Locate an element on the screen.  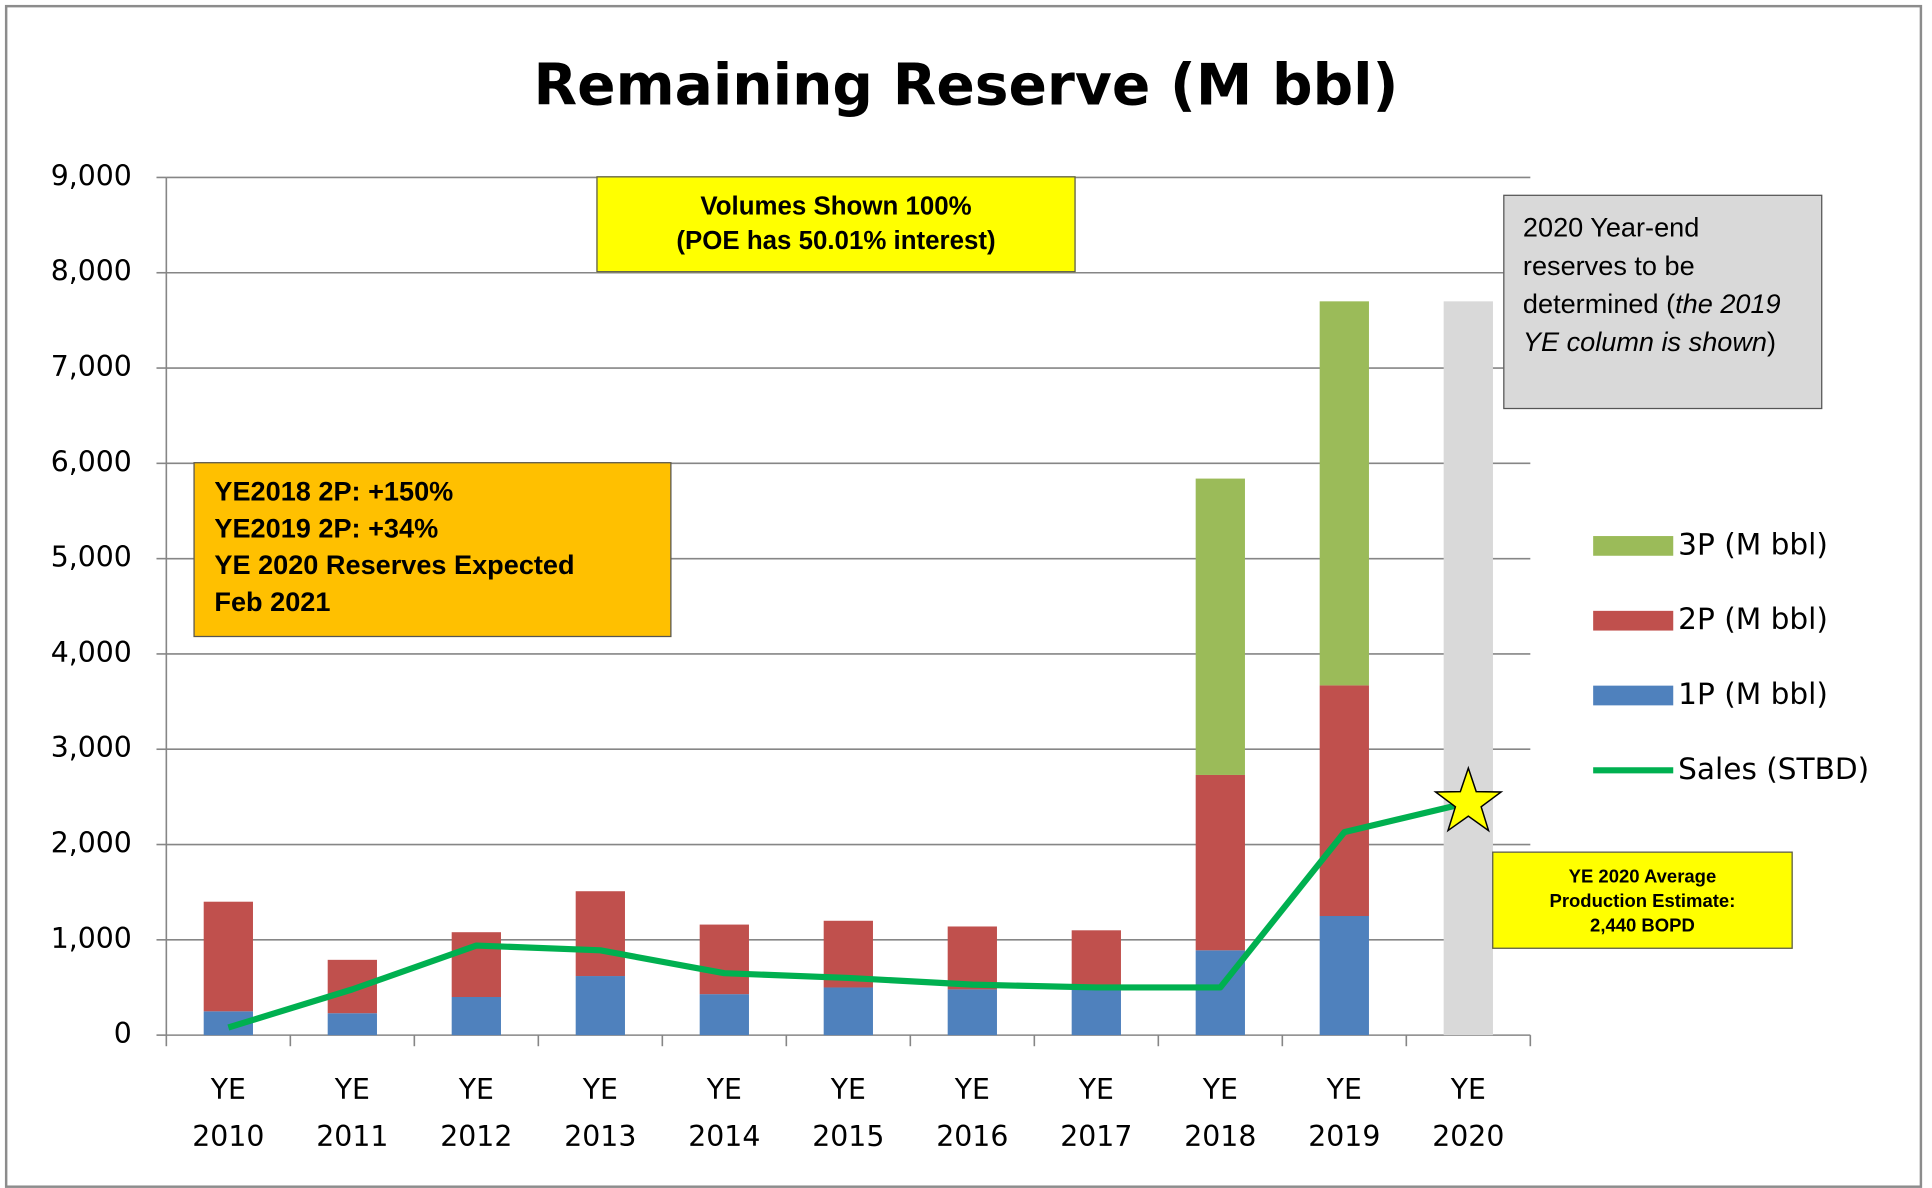
annotation-line: 2,440 BOPD is located at coordinates (1642, 926).